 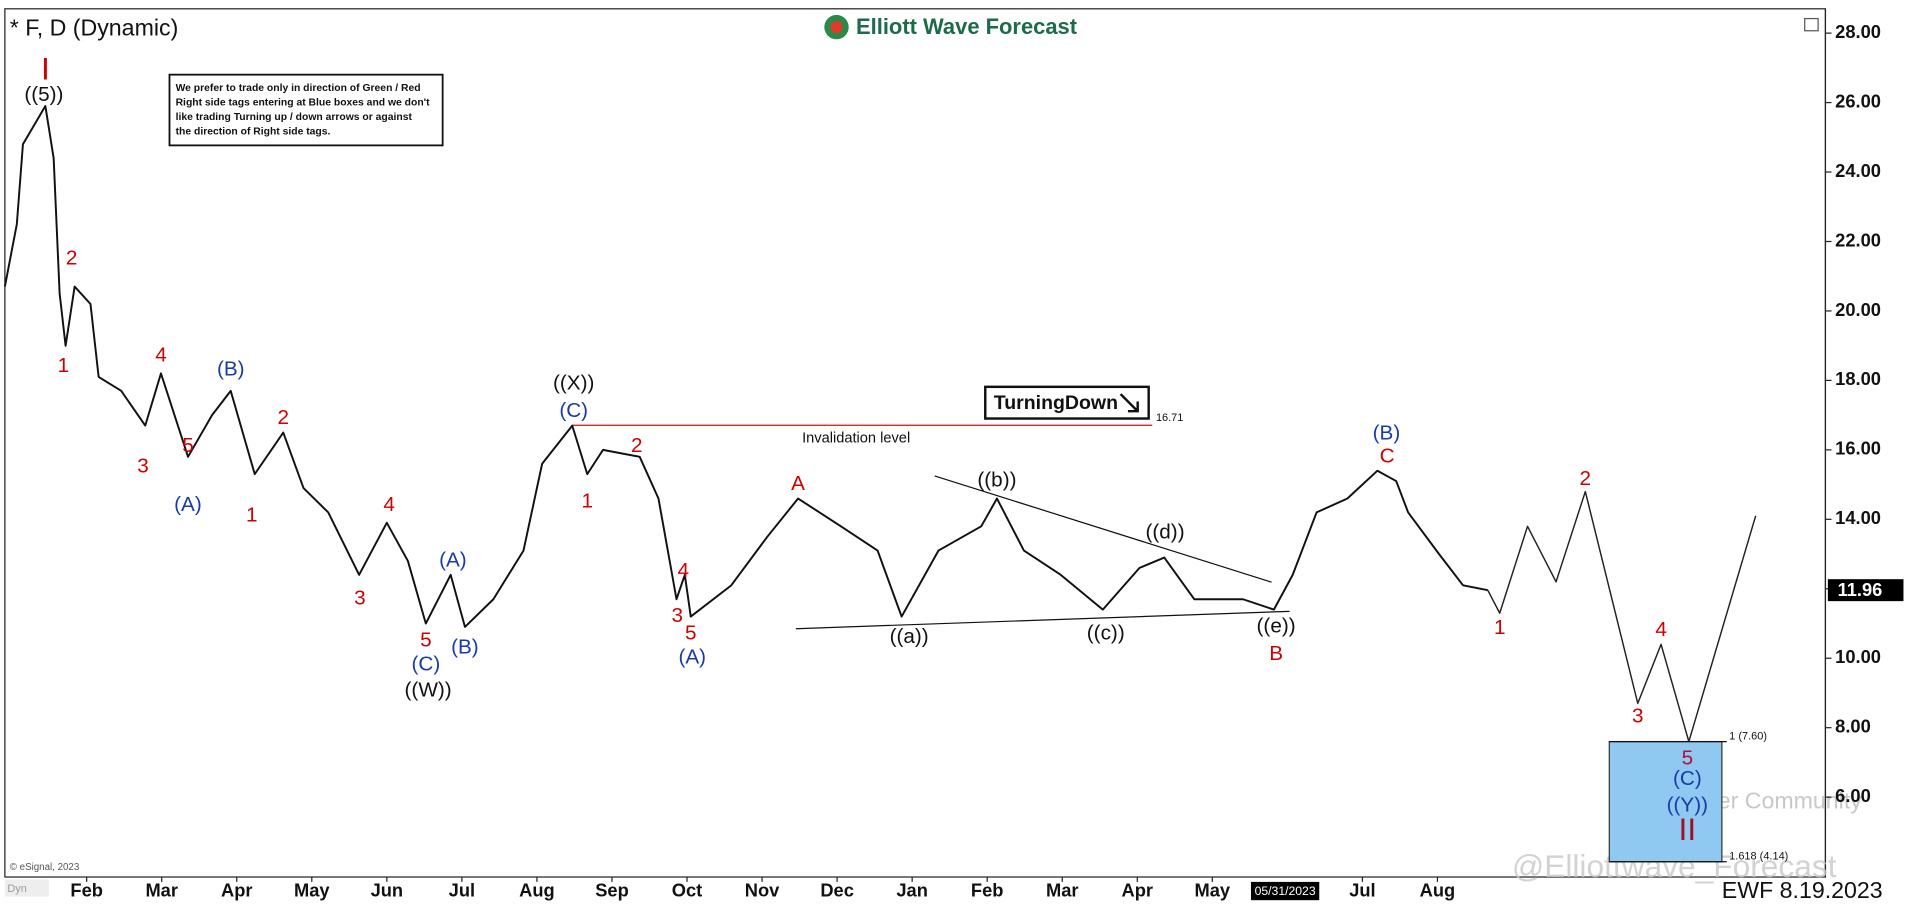 I want to click on badge-arrow, so click(x=1129, y=403).